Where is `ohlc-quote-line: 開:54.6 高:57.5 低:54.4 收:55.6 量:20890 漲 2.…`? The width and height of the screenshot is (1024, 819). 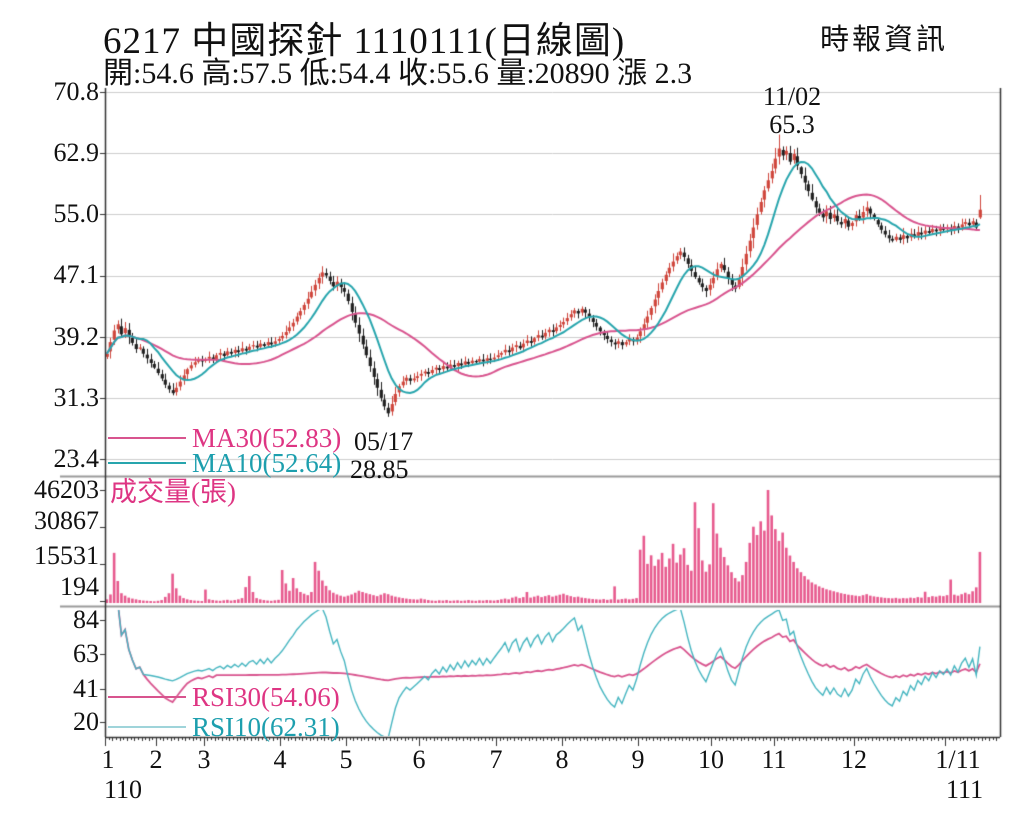
ohlc-quote-line: 開:54.6 高:57.5 低:54.4 收:55.6 量:20890 漲 2.… is located at coordinates (398, 73).